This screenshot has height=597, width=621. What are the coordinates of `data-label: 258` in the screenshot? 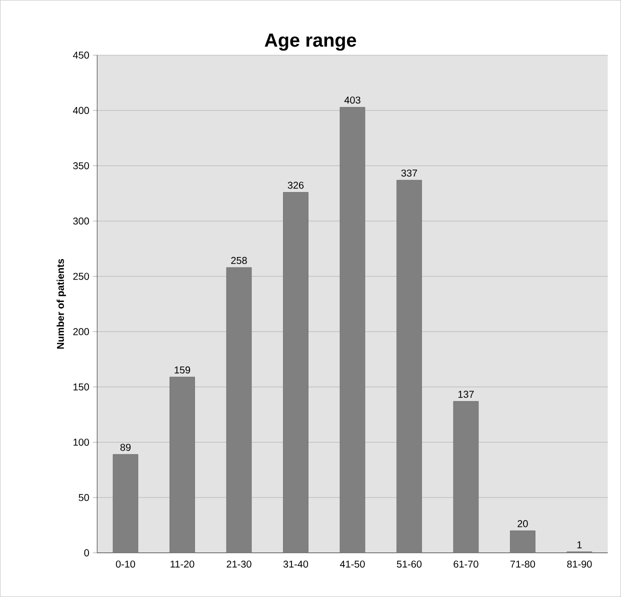 It's located at (239, 260).